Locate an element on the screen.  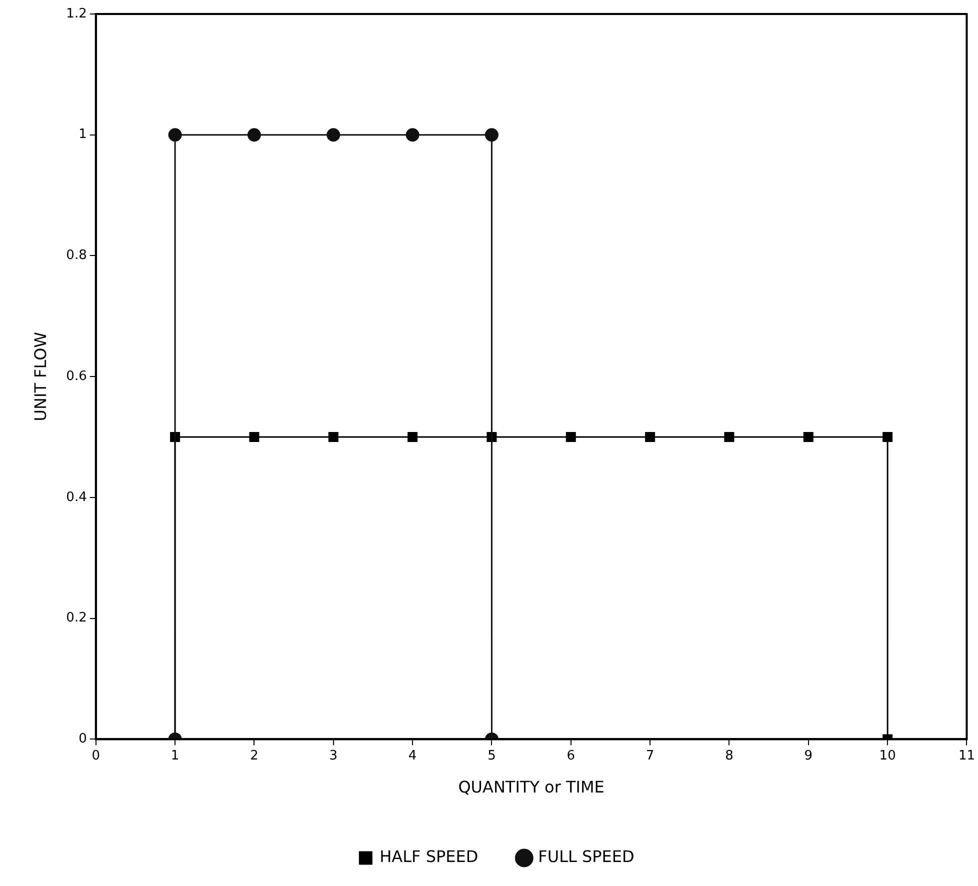
x-tick-label: 2 is located at coordinates (254, 756).